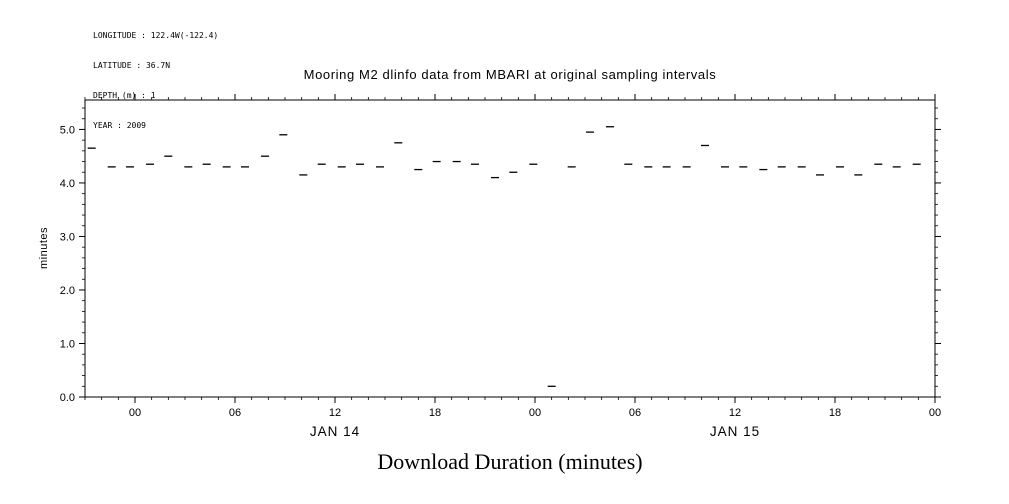  Describe the element at coordinates (67, 130) in the screenshot. I see `y-tick-label: 5.0` at that location.